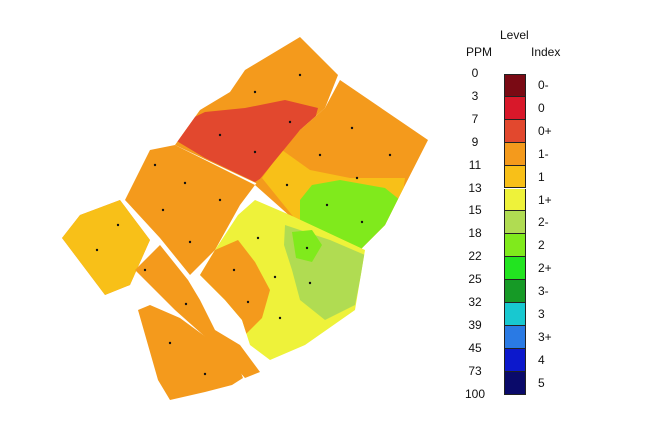 The image size is (649, 429). What do you see at coordinates (475, 95) in the screenshot?
I see `legend-ppm-value: 3` at bounding box center [475, 95].